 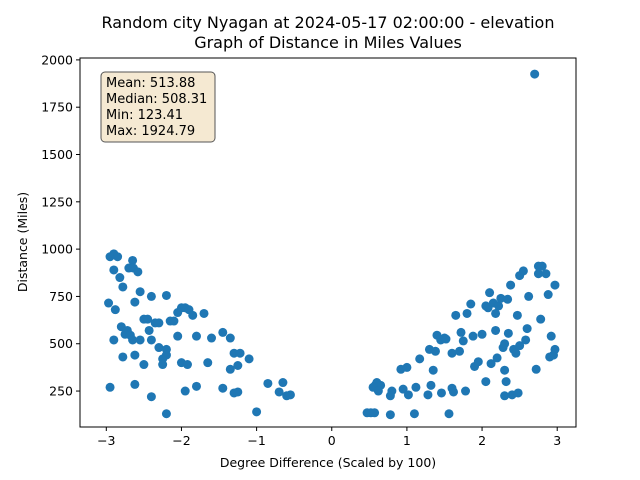 I want to click on y-tick-label: 1750, so click(x=57, y=107).